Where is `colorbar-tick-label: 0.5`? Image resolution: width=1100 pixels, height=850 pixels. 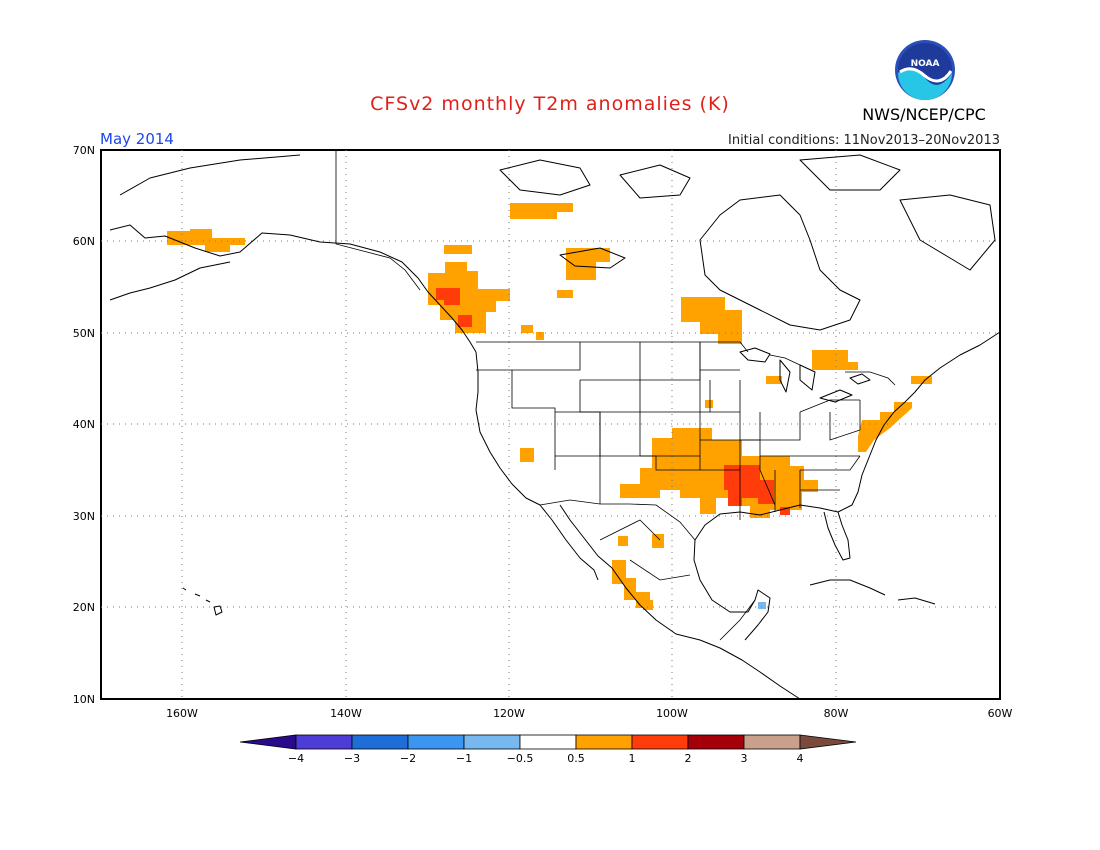
colorbar-tick-label: 0.5 is located at coordinates (576, 758).